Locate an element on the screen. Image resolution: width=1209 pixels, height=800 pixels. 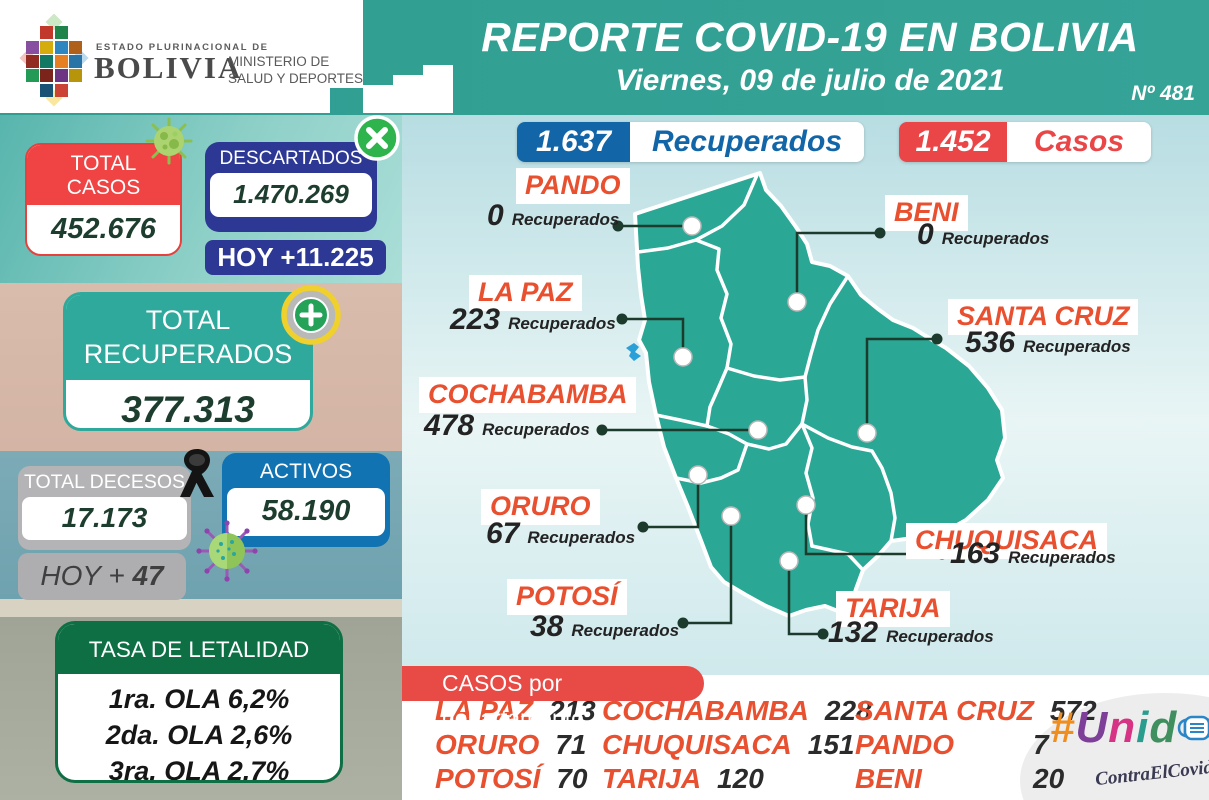
case-row: ORURO 71 is located at coordinates (515, 746).